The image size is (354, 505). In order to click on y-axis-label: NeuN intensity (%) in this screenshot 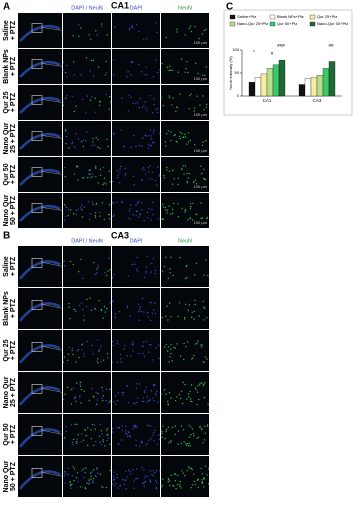, I will do `click(230, 73)`.